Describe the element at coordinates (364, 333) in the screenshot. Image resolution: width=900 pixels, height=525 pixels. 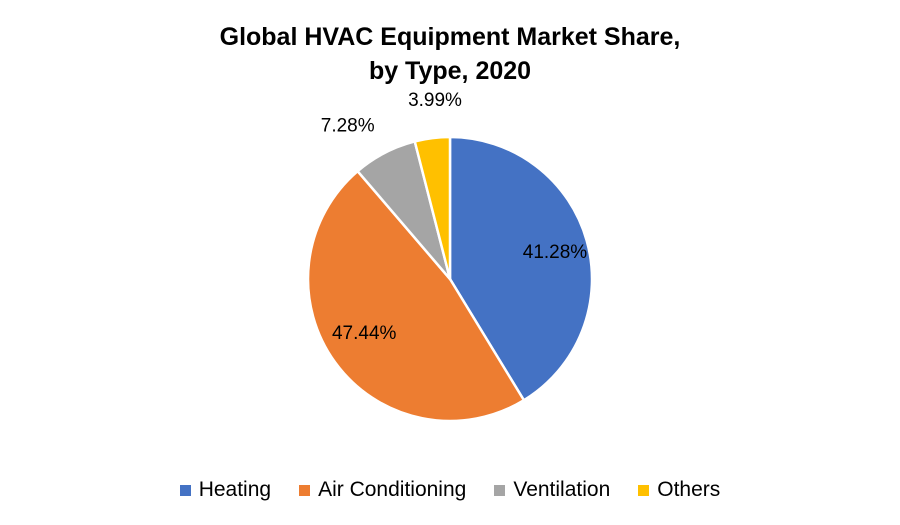
I see `data-label-air-conditioning: 47.44%` at that location.